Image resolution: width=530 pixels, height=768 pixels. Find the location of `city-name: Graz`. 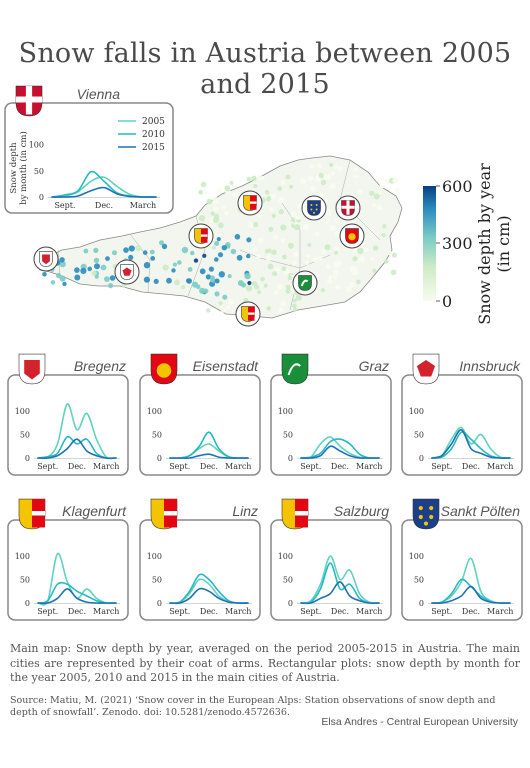

city-name: Graz is located at coordinates (374, 366).